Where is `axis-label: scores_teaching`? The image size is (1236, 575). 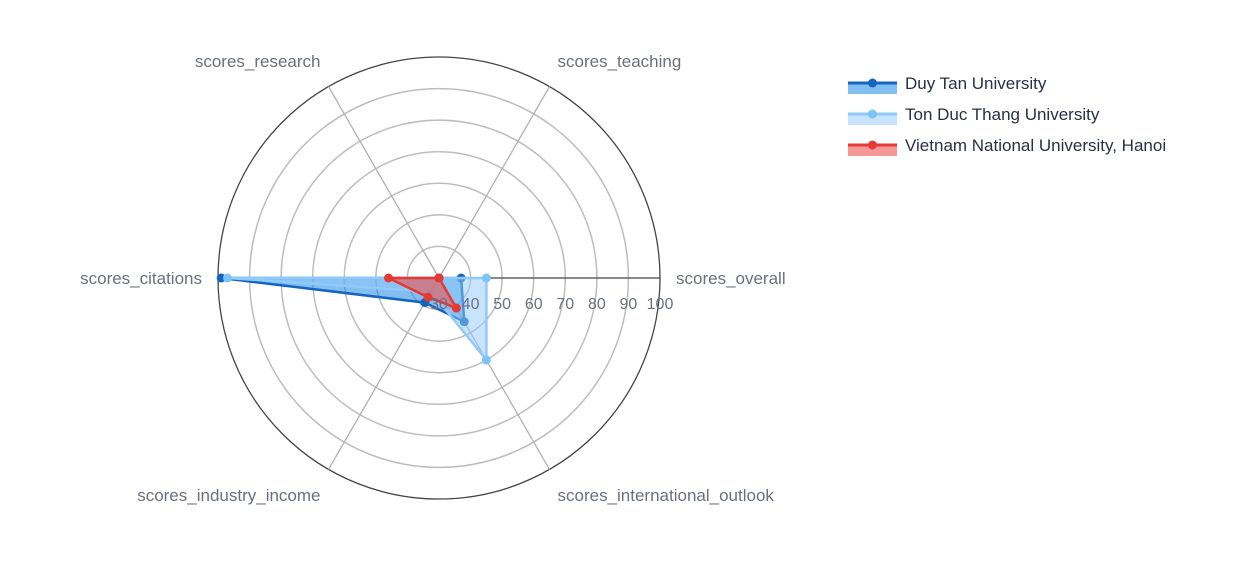
axis-label: scores_teaching is located at coordinates (620, 61).